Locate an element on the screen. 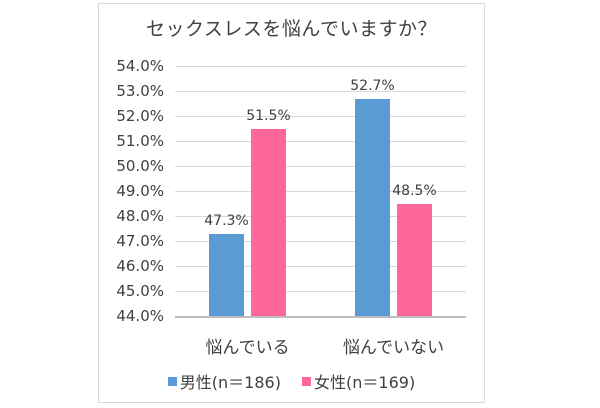 The width and height of the screenshot is (600, 408). y-tick-label: 48.0% is located at coordinates (140, 216).